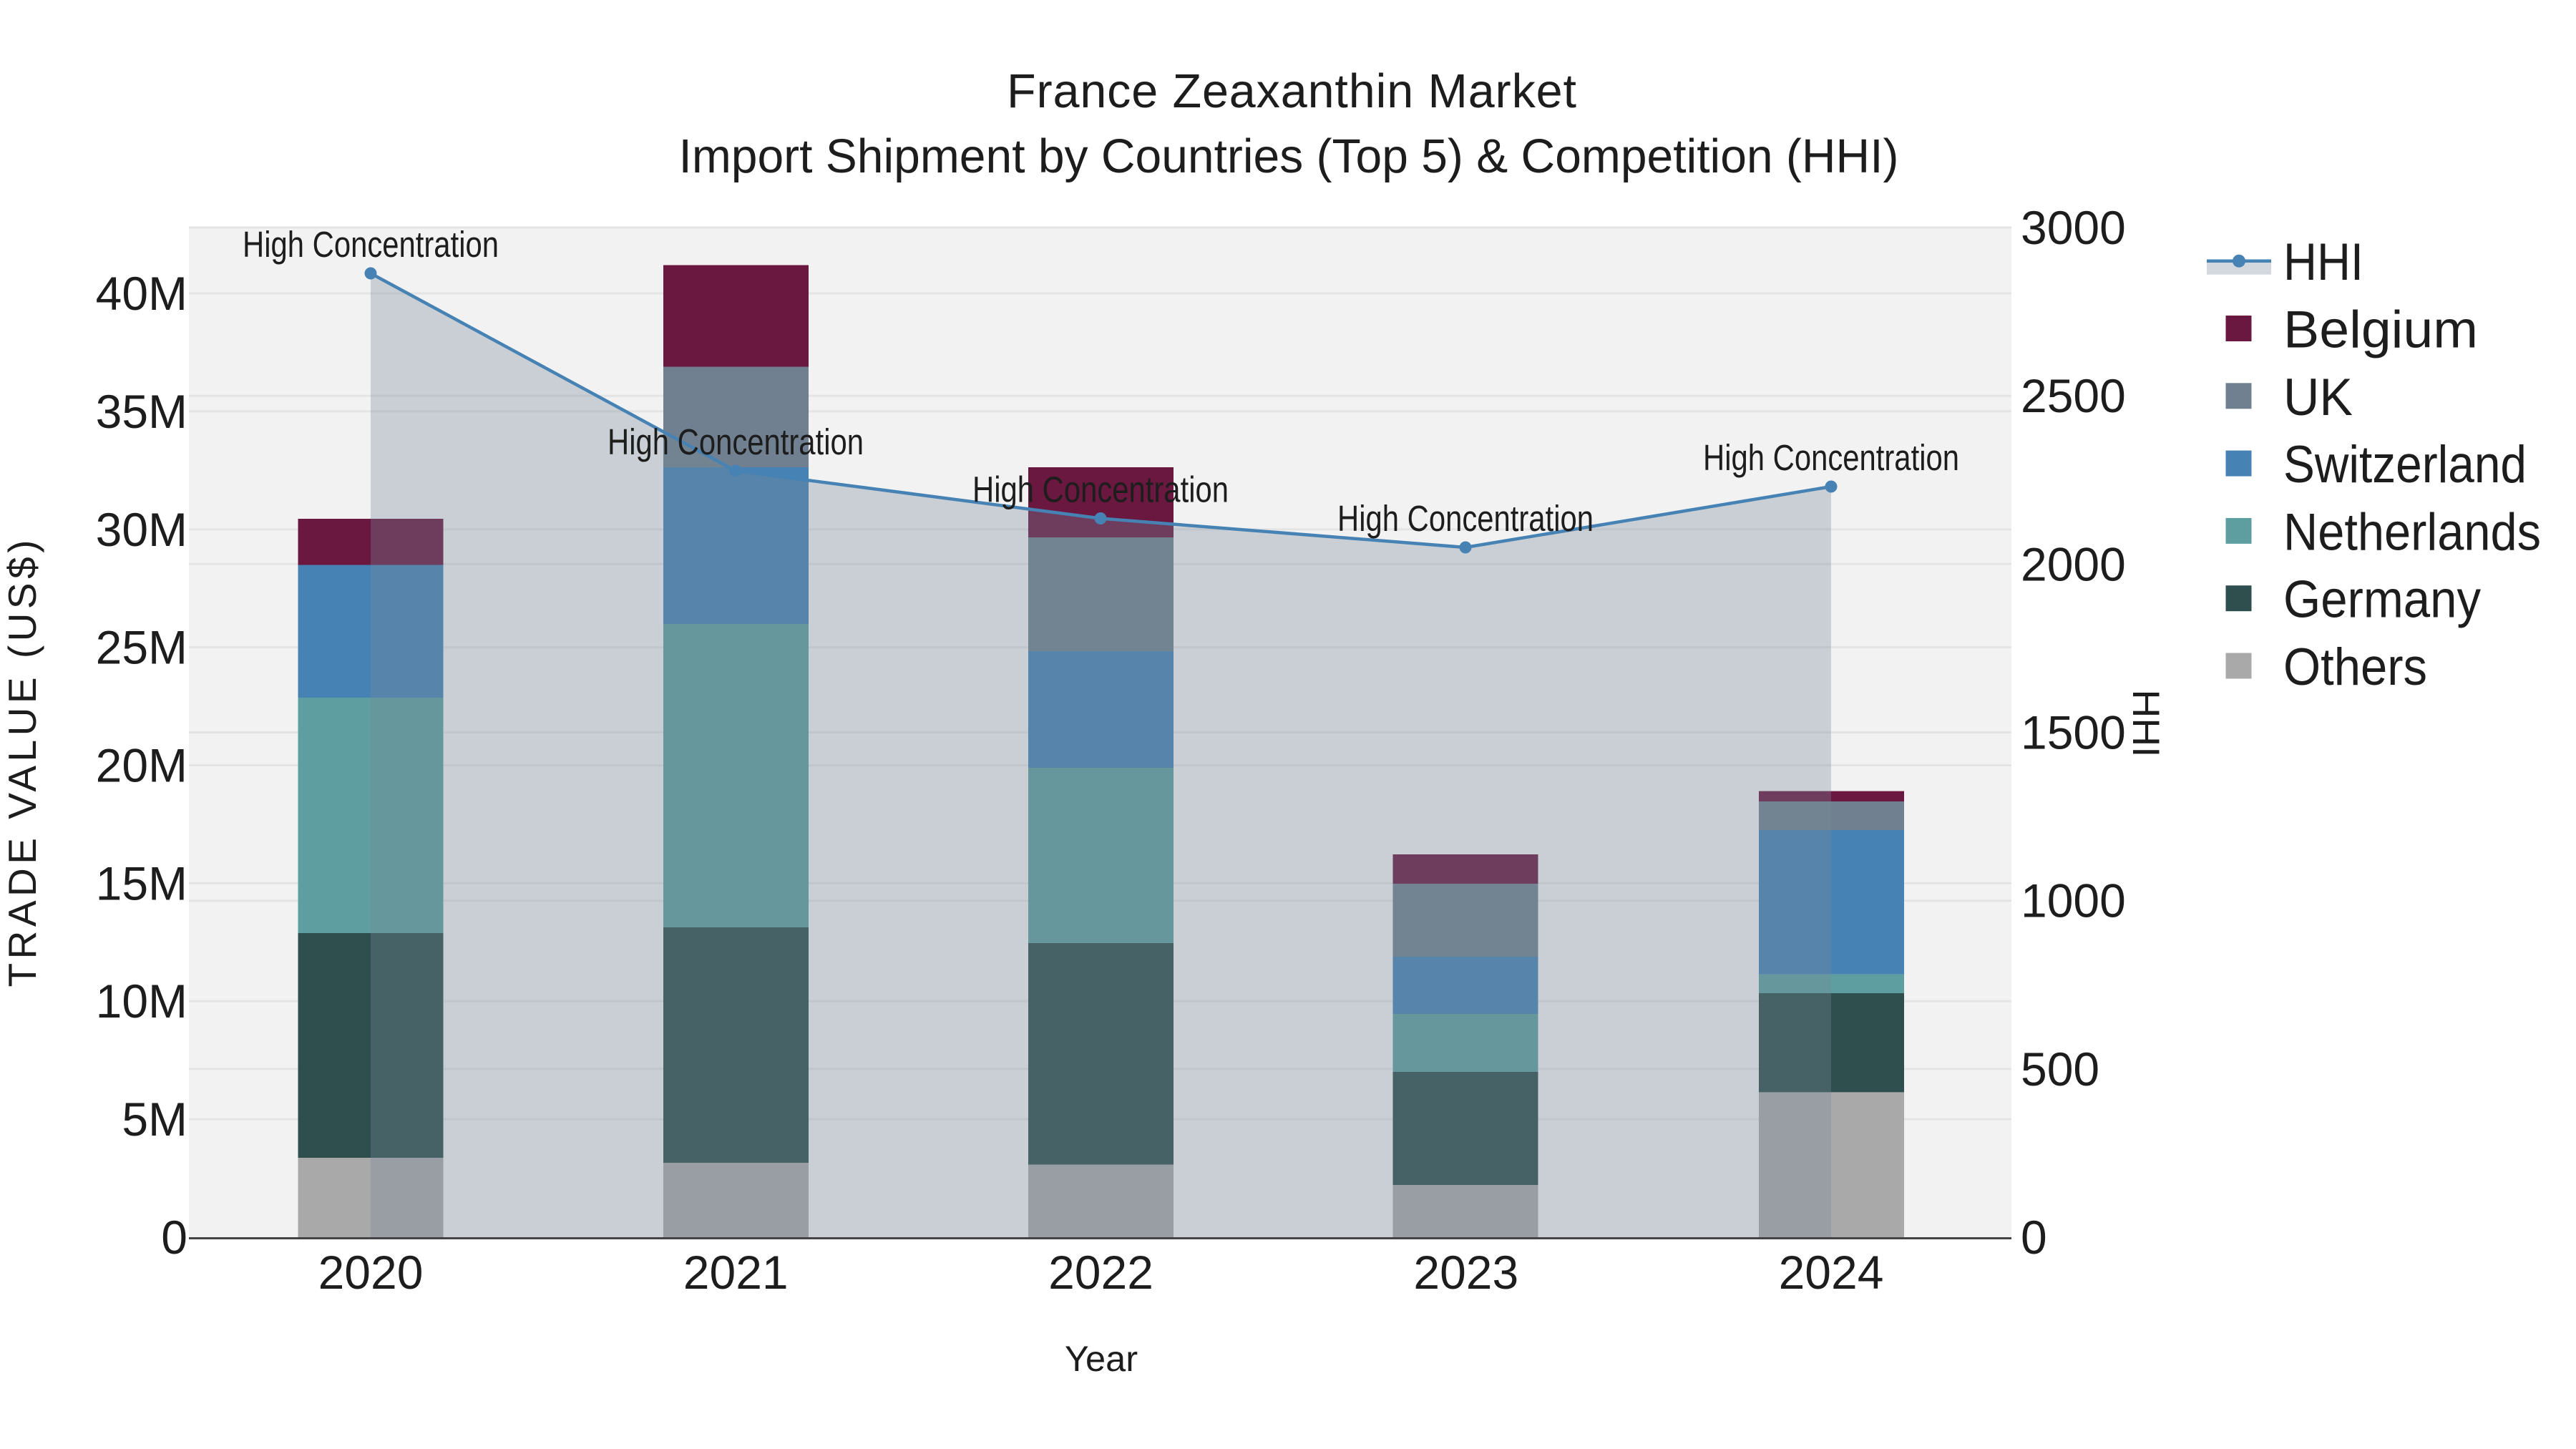 The width and height of the screenshot is (2576, 1449). Describe the element at coordinates (2412, 532) in the screenshot. I see `svg-text: Netherlands` at that location.